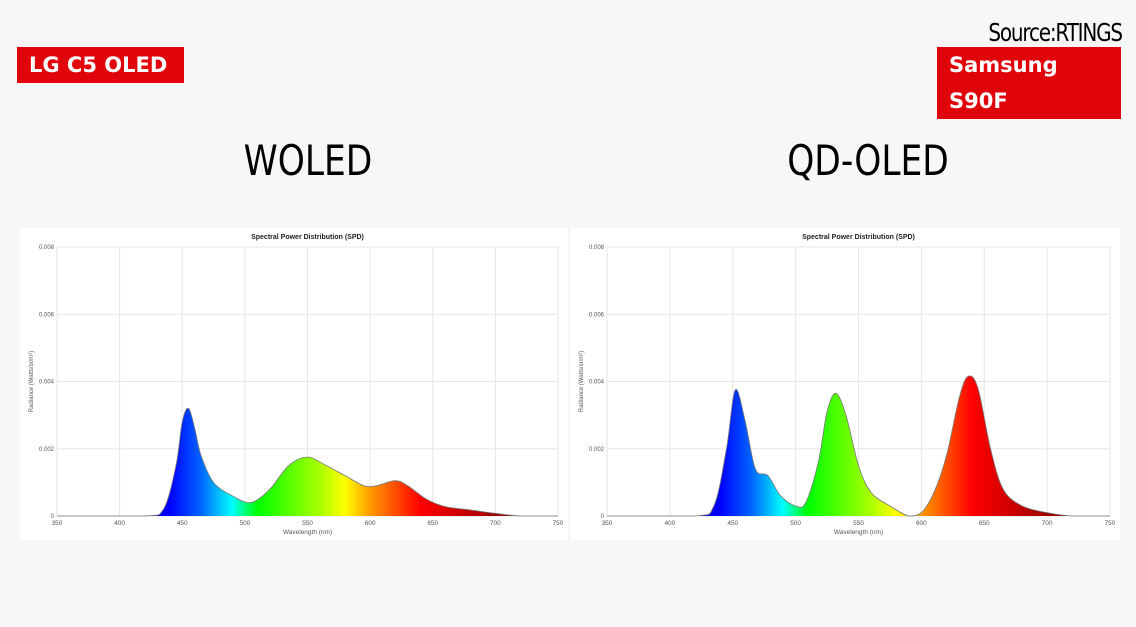  Describe the element at coordinates (1029, 83) in the screenshot. I see `samsung-s90f-badge: Samsung S90F` at that location.